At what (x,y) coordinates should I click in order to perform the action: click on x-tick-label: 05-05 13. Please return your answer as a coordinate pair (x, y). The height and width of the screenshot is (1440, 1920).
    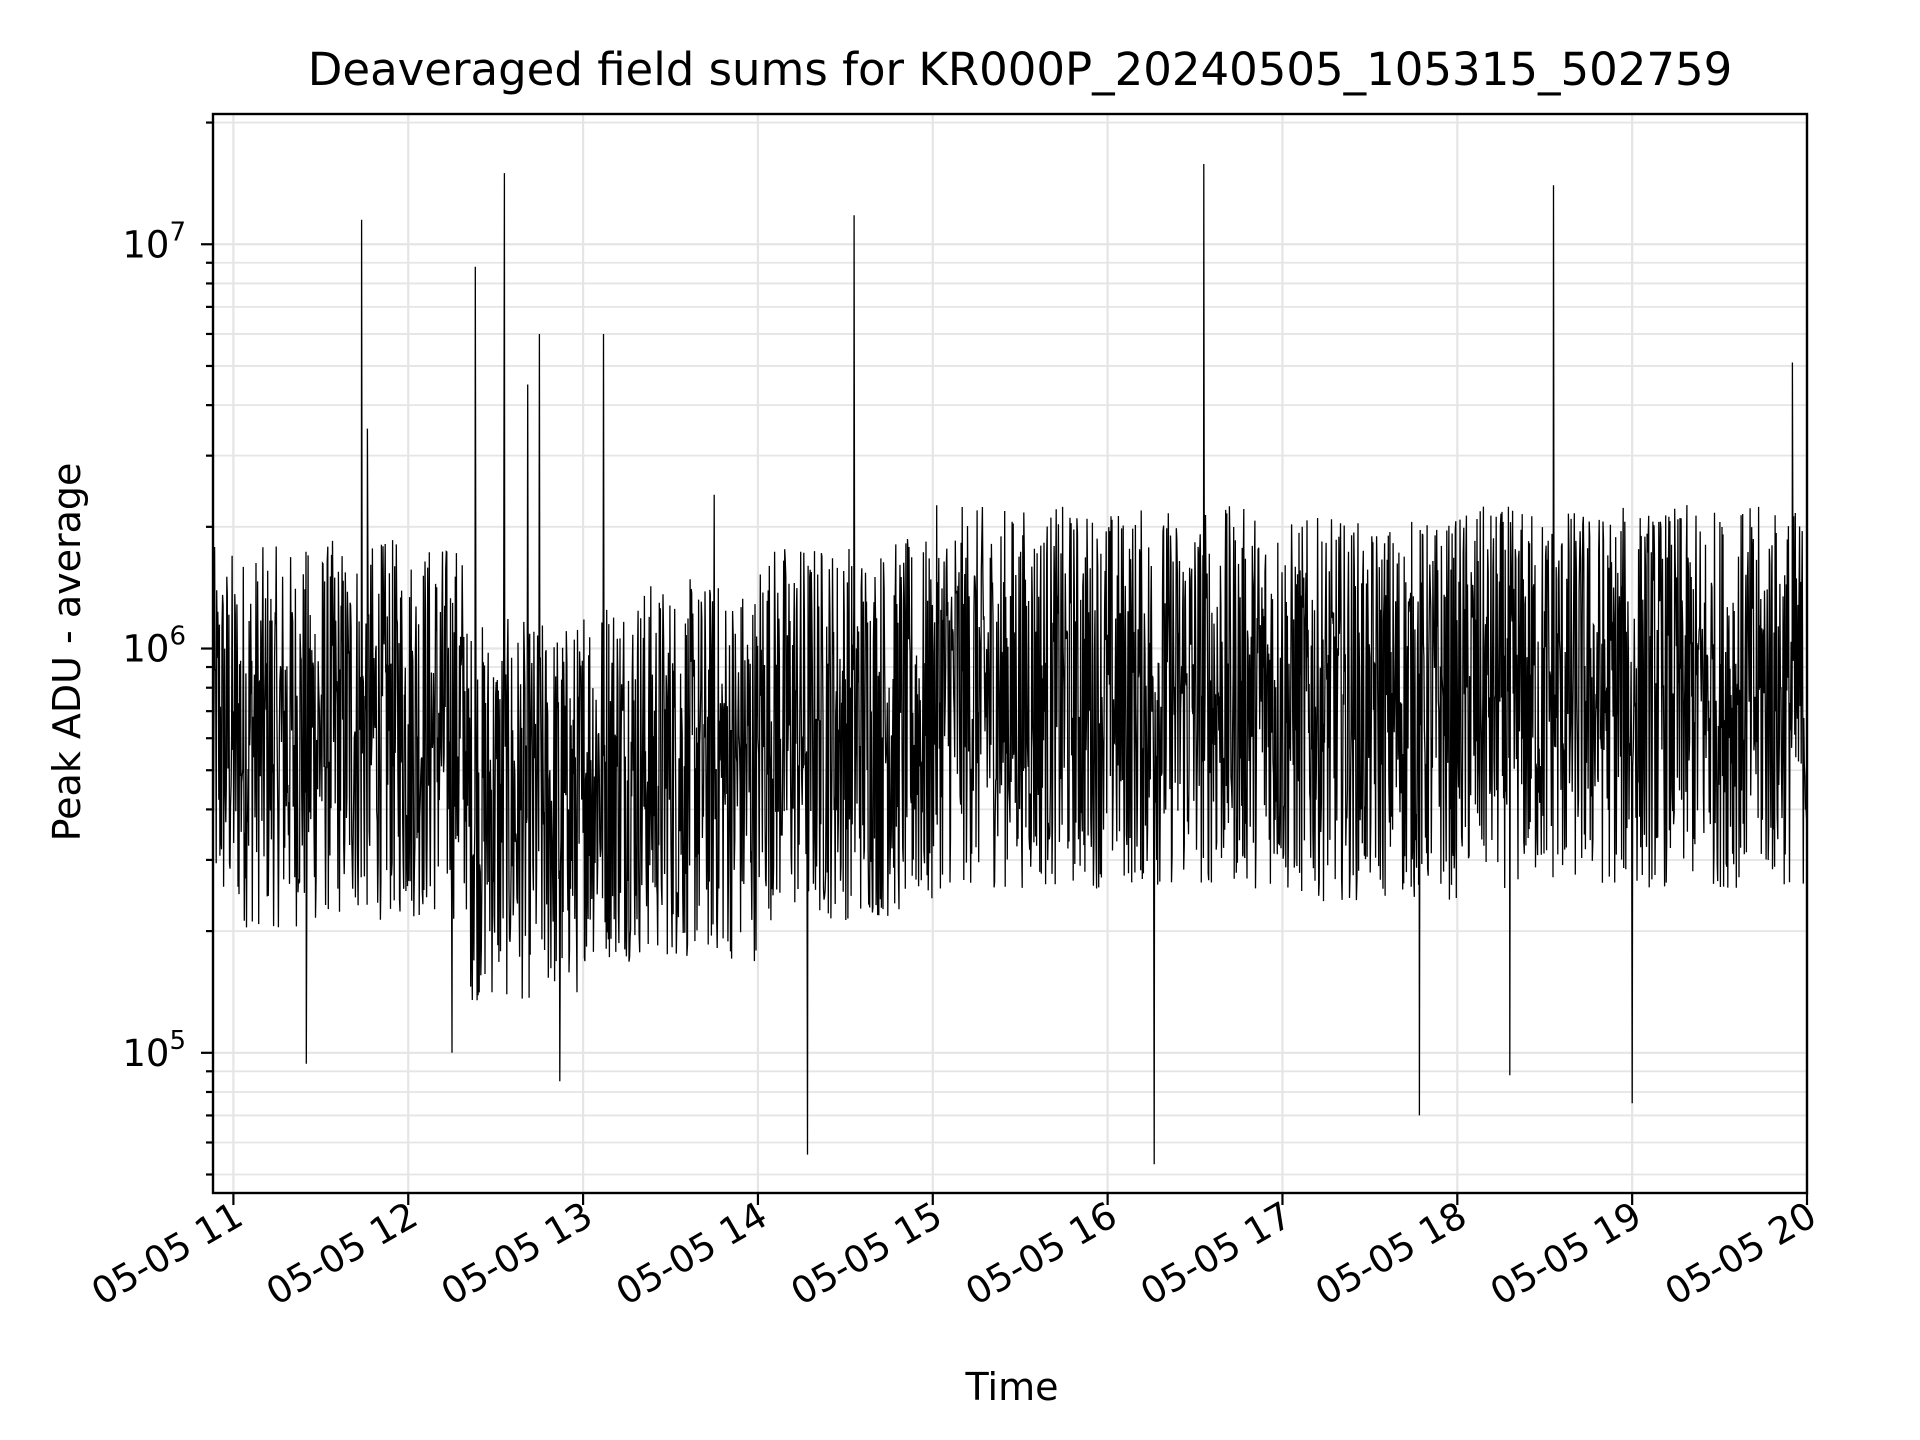
    Looking at the image, I should click on (517, 1254).